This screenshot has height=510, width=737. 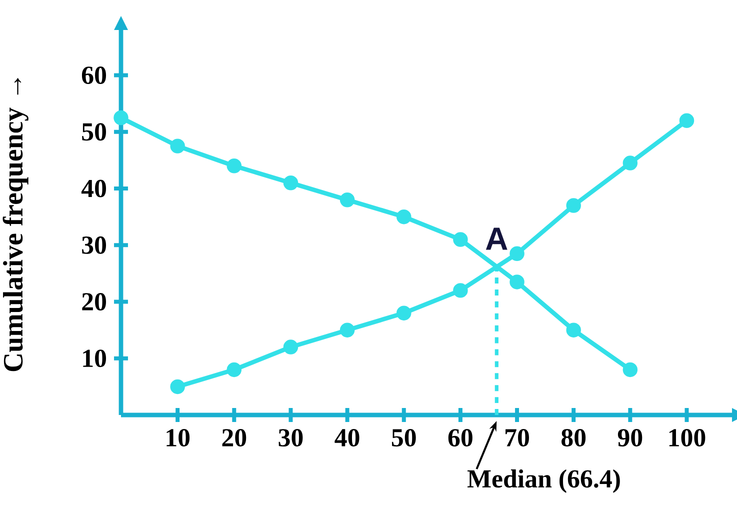 What do you see at coordinates (94, 301) in the screenshot?
I see `y-tick-label: 20` at bounding box center [94, 301].